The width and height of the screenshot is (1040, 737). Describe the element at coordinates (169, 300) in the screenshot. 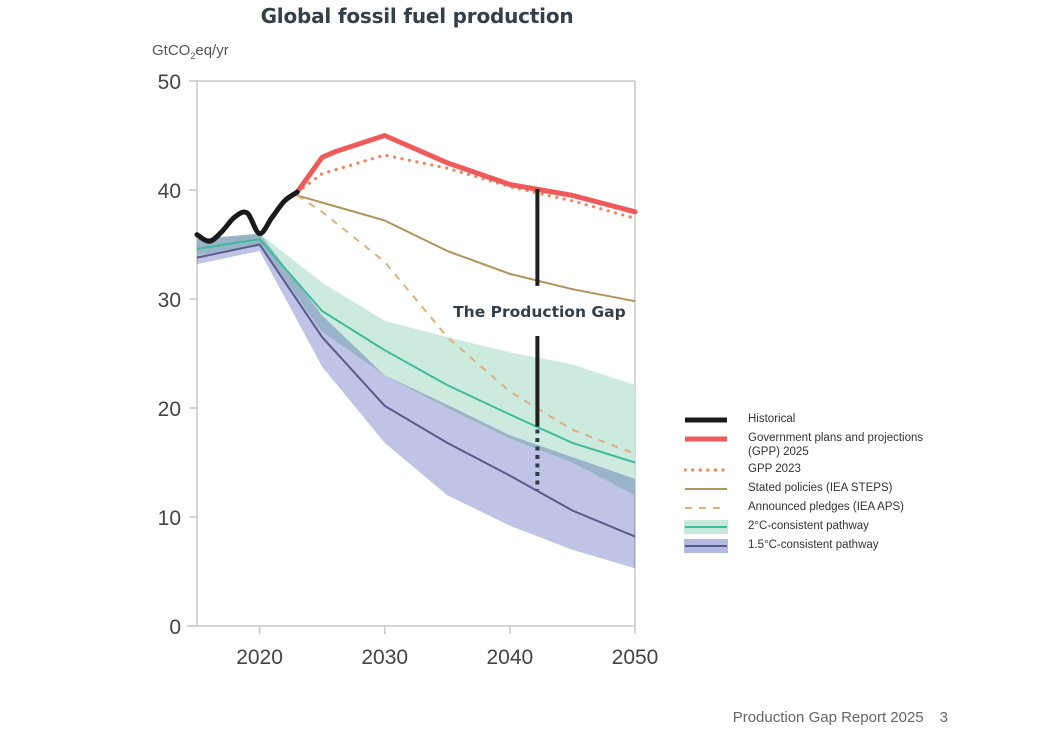

I see `y-tick-label: 30` at that location.